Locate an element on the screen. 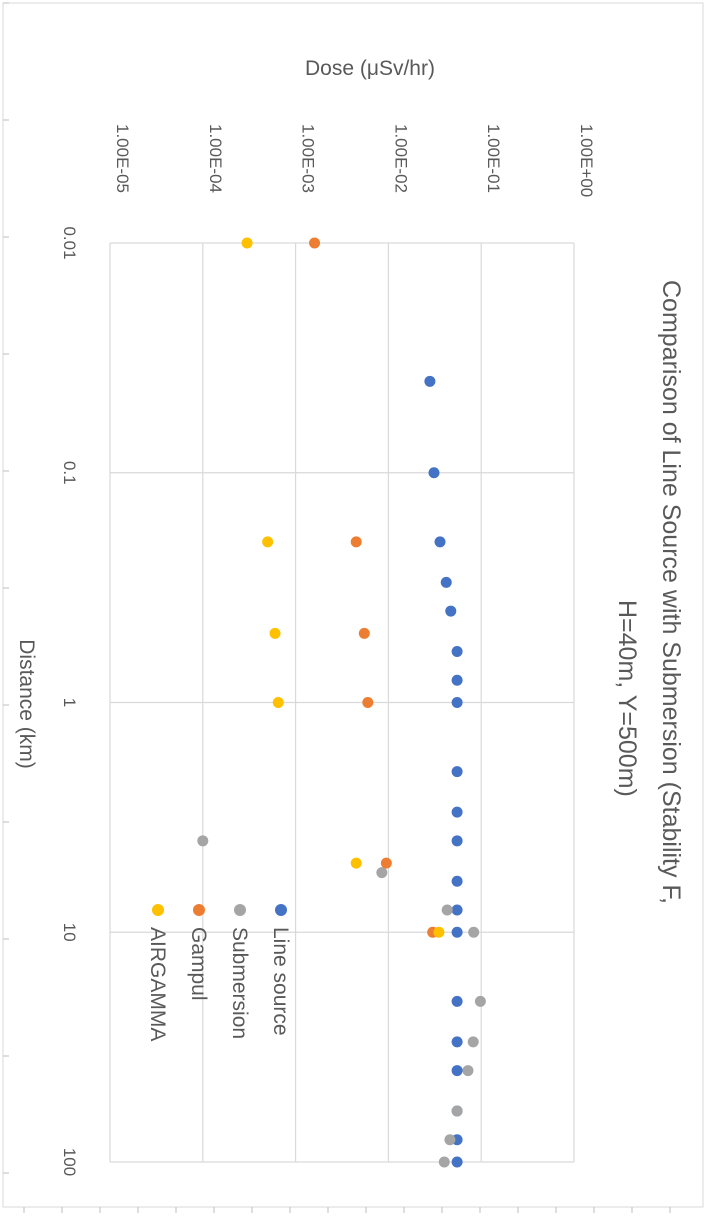  x-tick-label-group: 100 is located at coordinates (69, 1162).